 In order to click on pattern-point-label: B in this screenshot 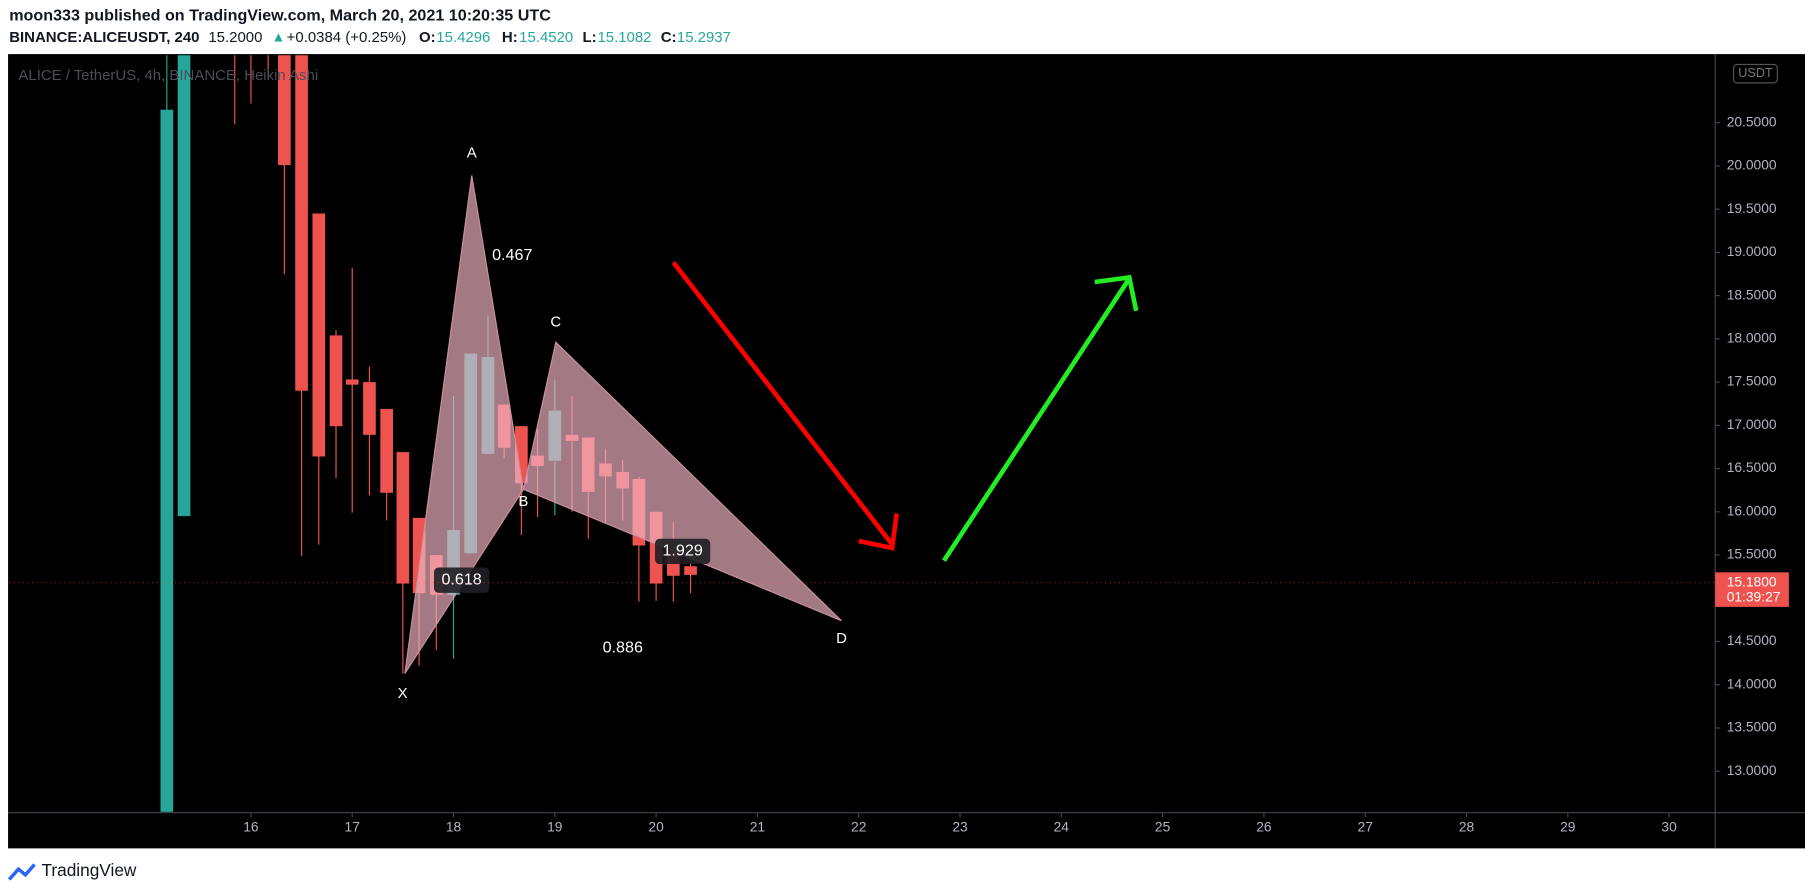, I will do `click(523, 501)`.